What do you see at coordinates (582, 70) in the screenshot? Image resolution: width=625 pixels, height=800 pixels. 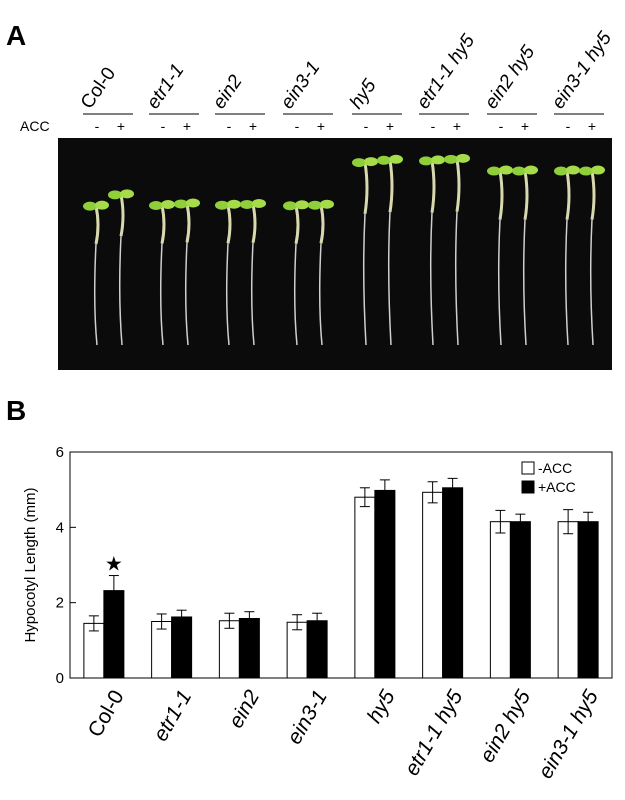 I see `genotype-label: ein3-1 hy5` at bounding box center [582, 70].